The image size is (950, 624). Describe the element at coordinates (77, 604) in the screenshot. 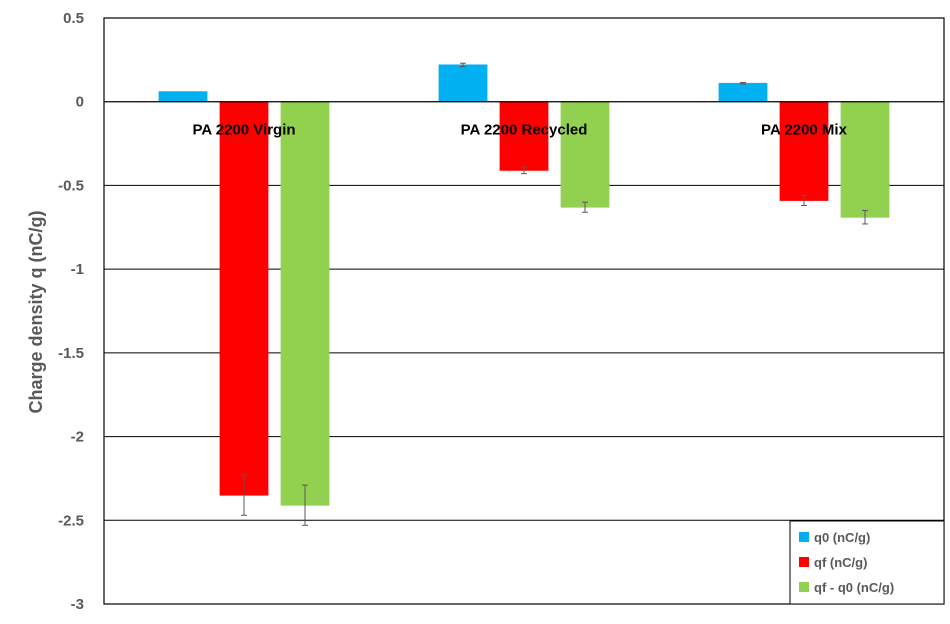

I see `y-tick-label: -3` at that location.